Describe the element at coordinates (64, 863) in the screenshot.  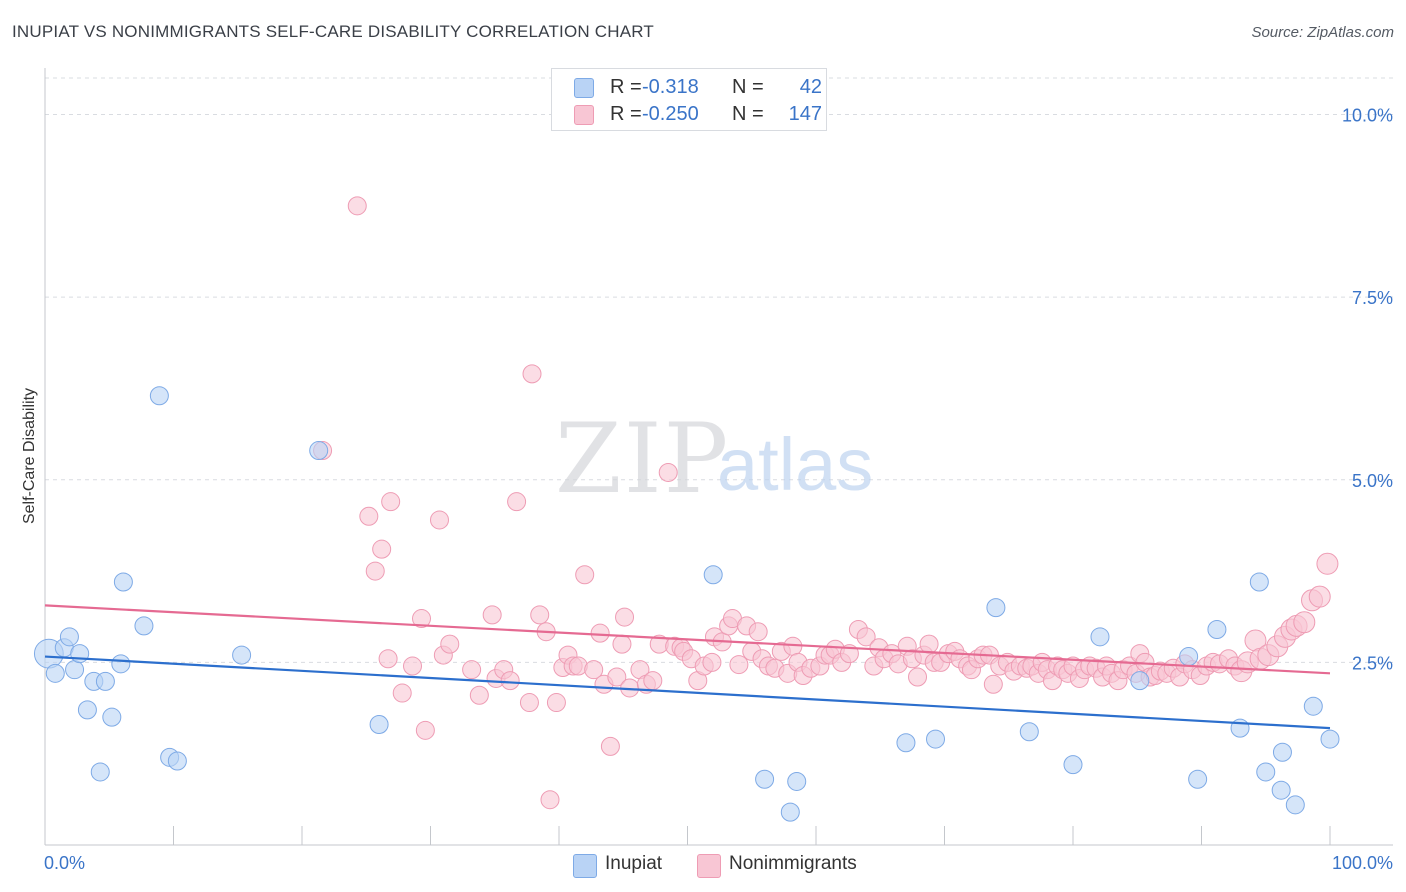
I see `x-tick-label-min: 0.0%` at that location.